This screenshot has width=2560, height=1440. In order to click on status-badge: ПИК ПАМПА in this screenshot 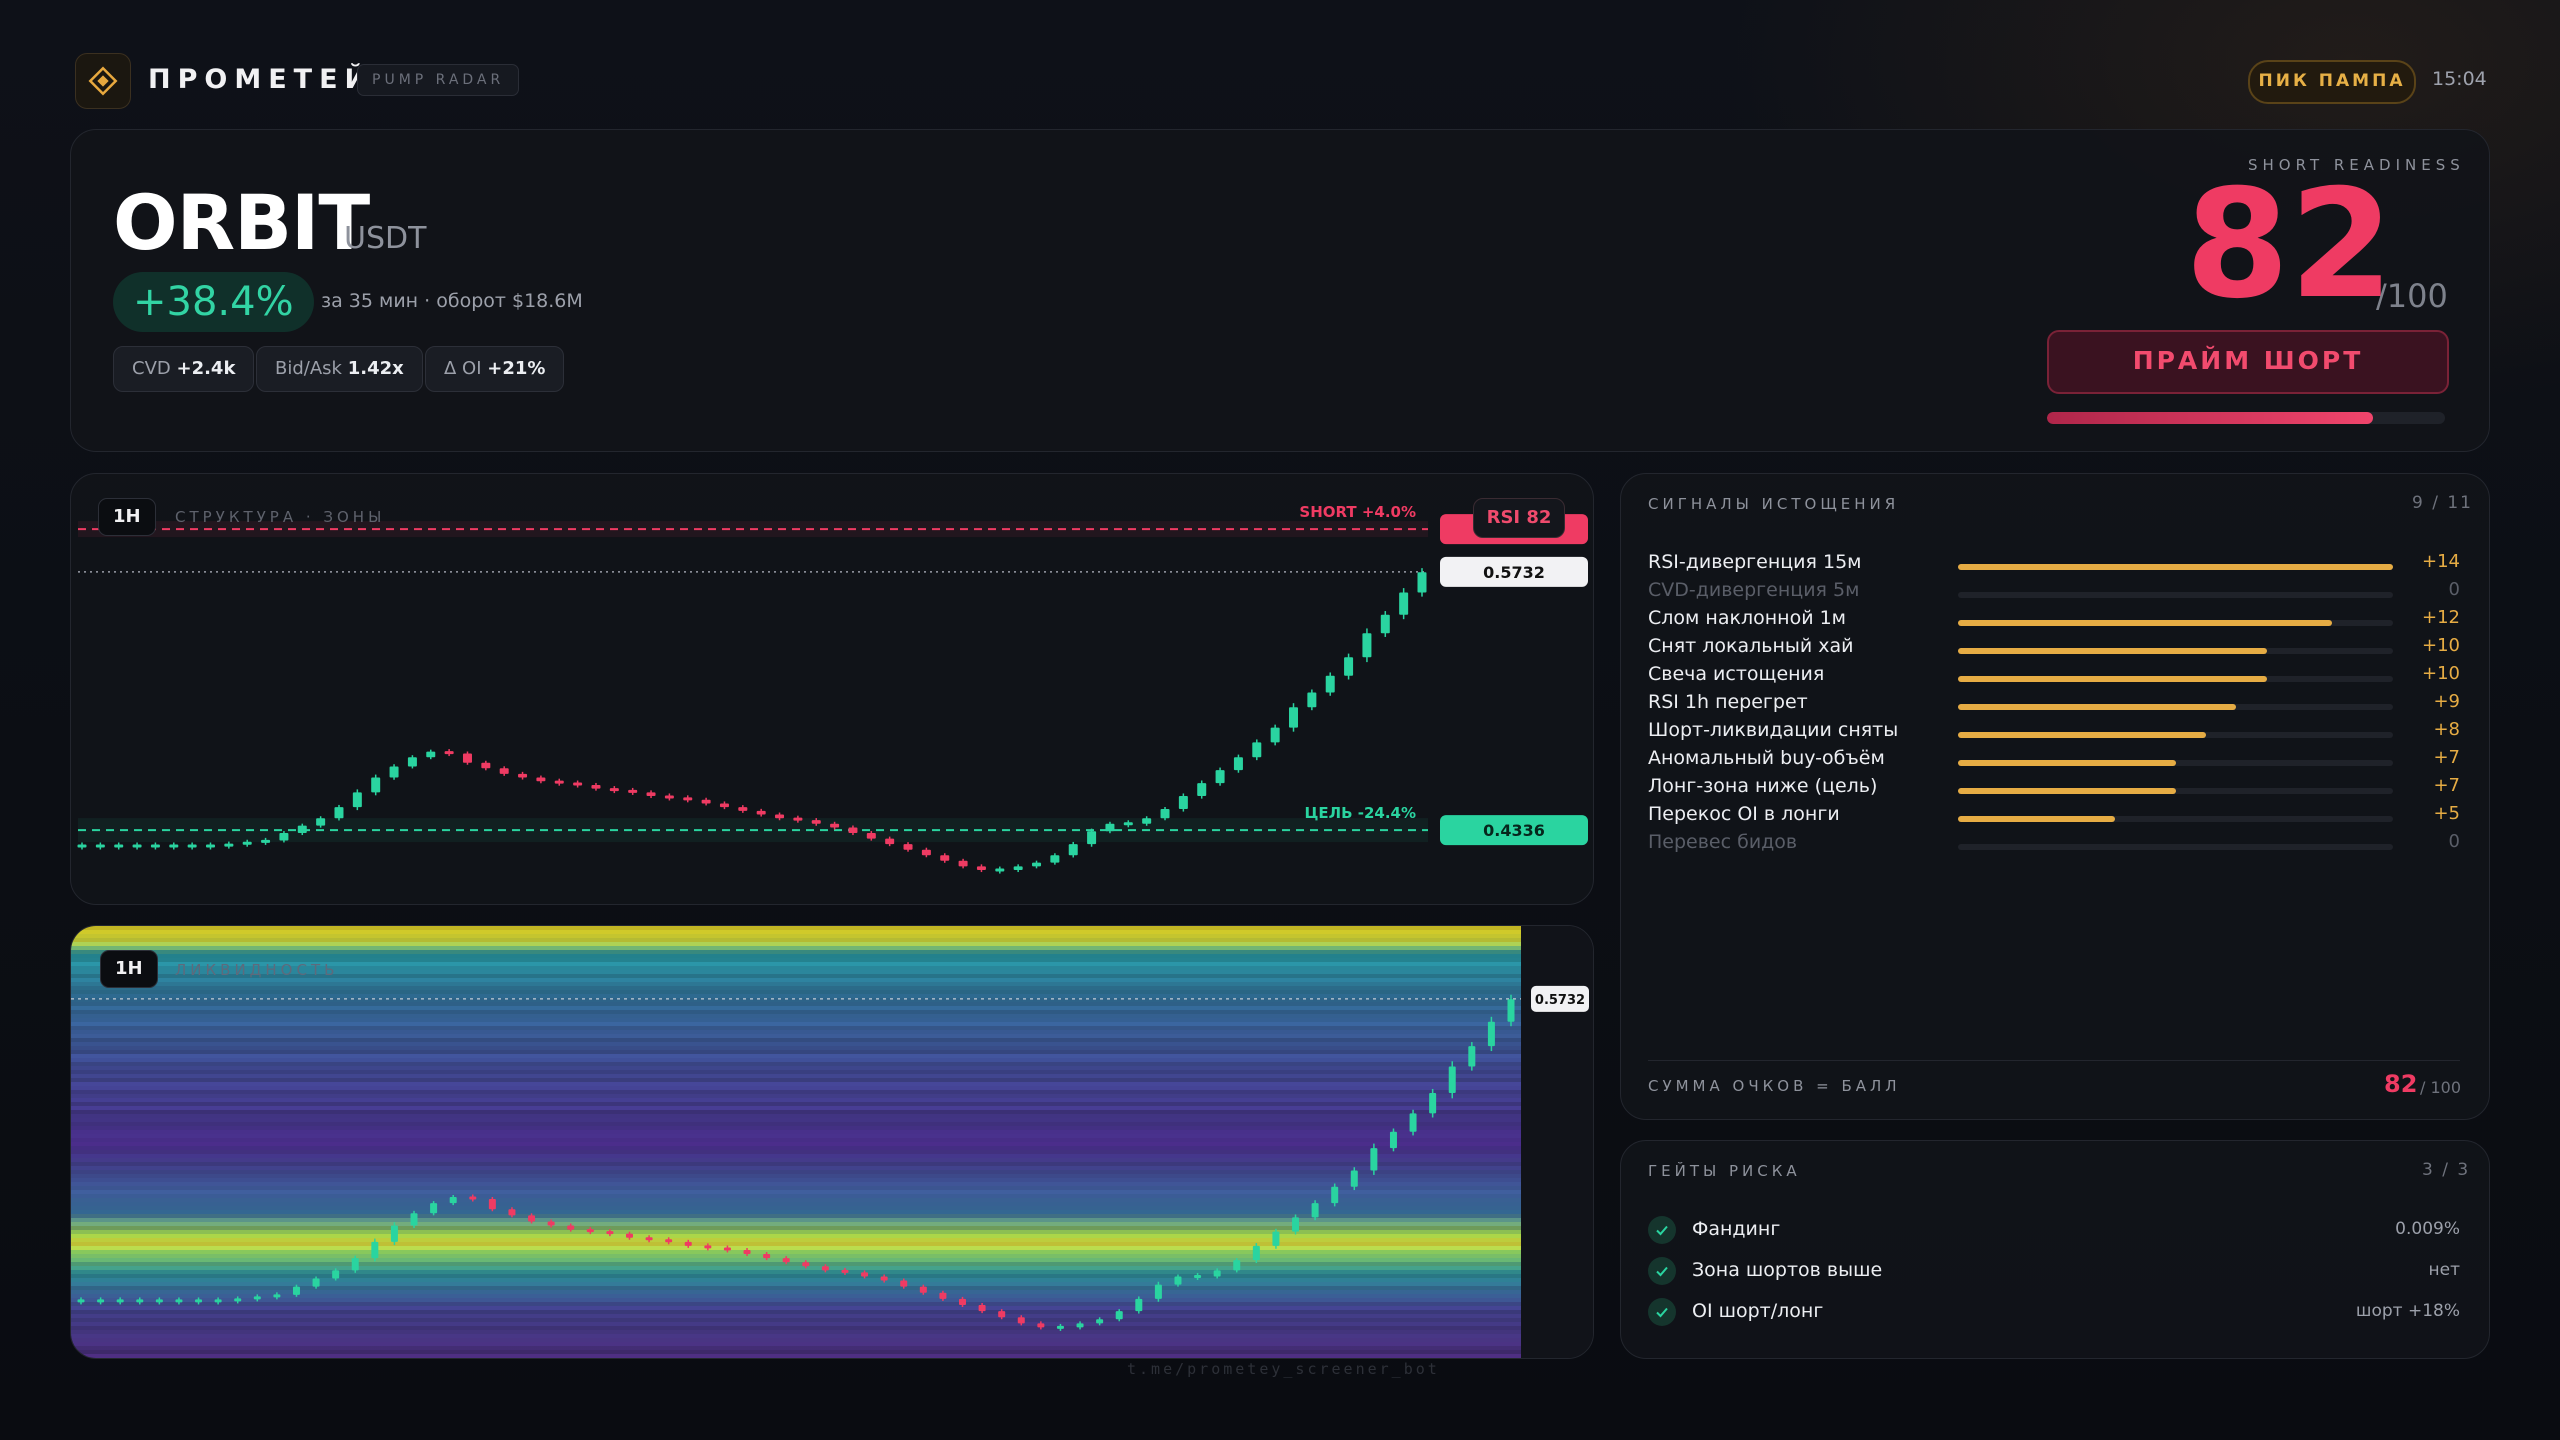, I will do `click(2332, 82)`.